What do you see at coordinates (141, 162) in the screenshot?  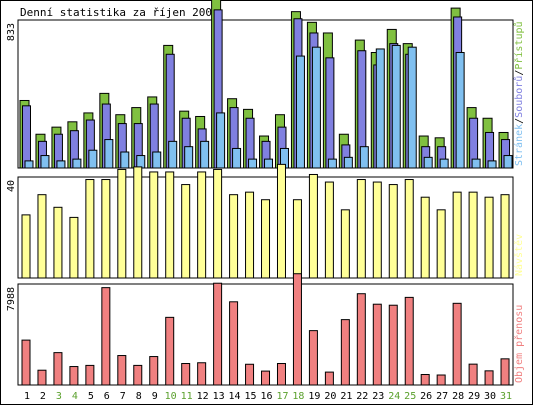 I see `bar-traffic-Stránek-day-8` at bounding box center [141, 162].